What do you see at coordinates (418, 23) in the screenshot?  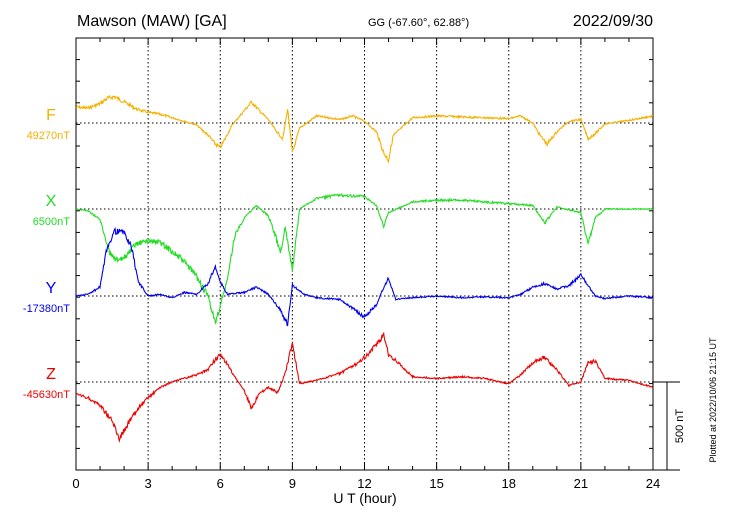 I see `coords-label: GG (-67.60°, 62.88°)` at bounding box center [418, 23].